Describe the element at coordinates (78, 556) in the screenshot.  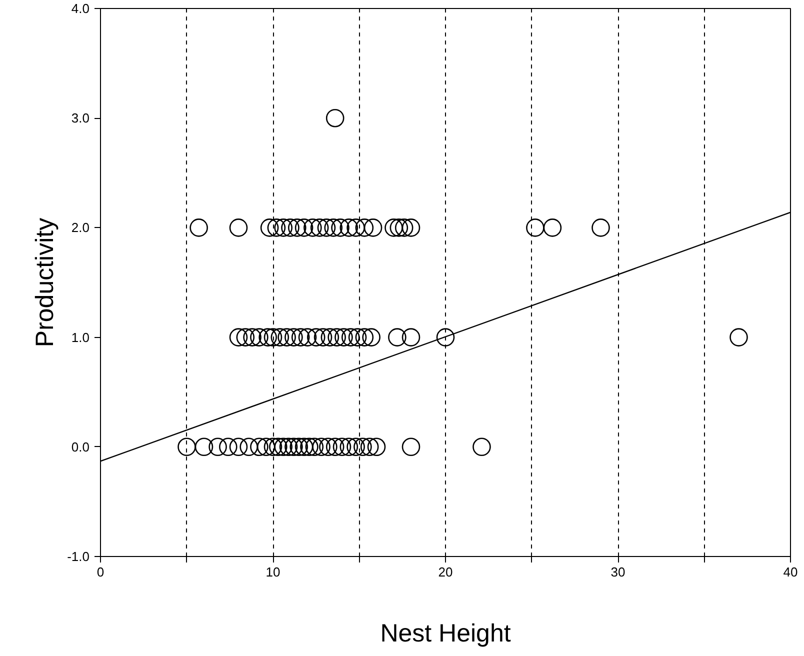
I see `y-tick-label: -1.0` at that location.